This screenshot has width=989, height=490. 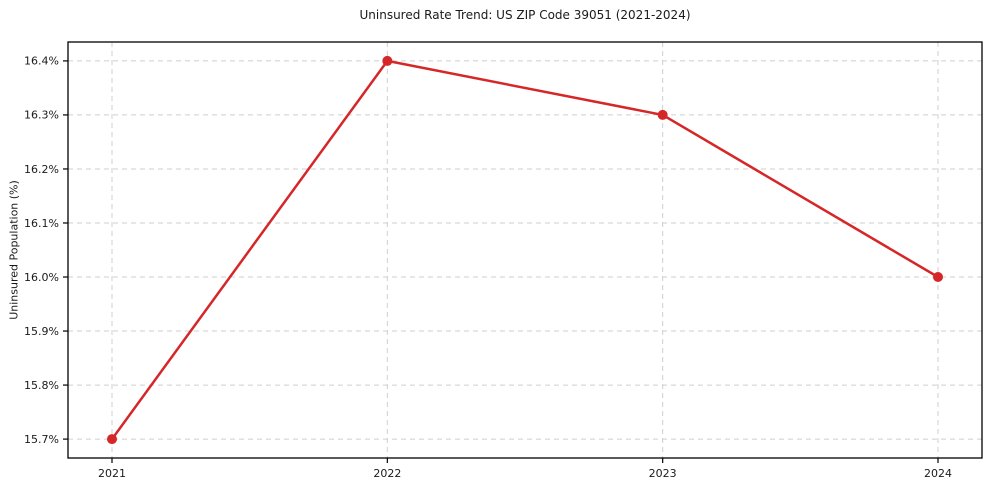 What do you see at coordinates (387, 473) in the screenshot?
I see `x-tick-label: 2022` at bounding box center [387, 473].